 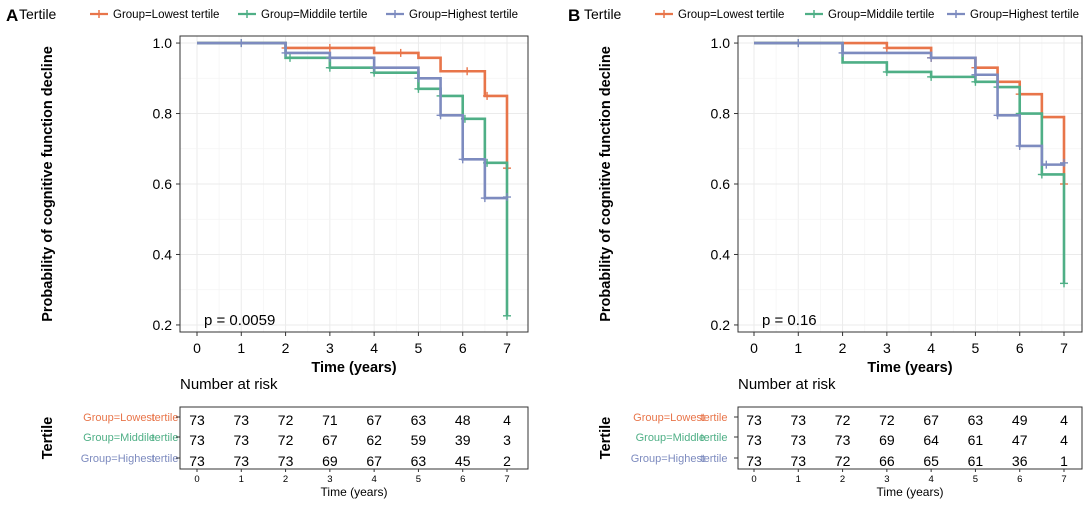 I want to click on risk-table-title: Number at risk, so click(x=229, y=384).